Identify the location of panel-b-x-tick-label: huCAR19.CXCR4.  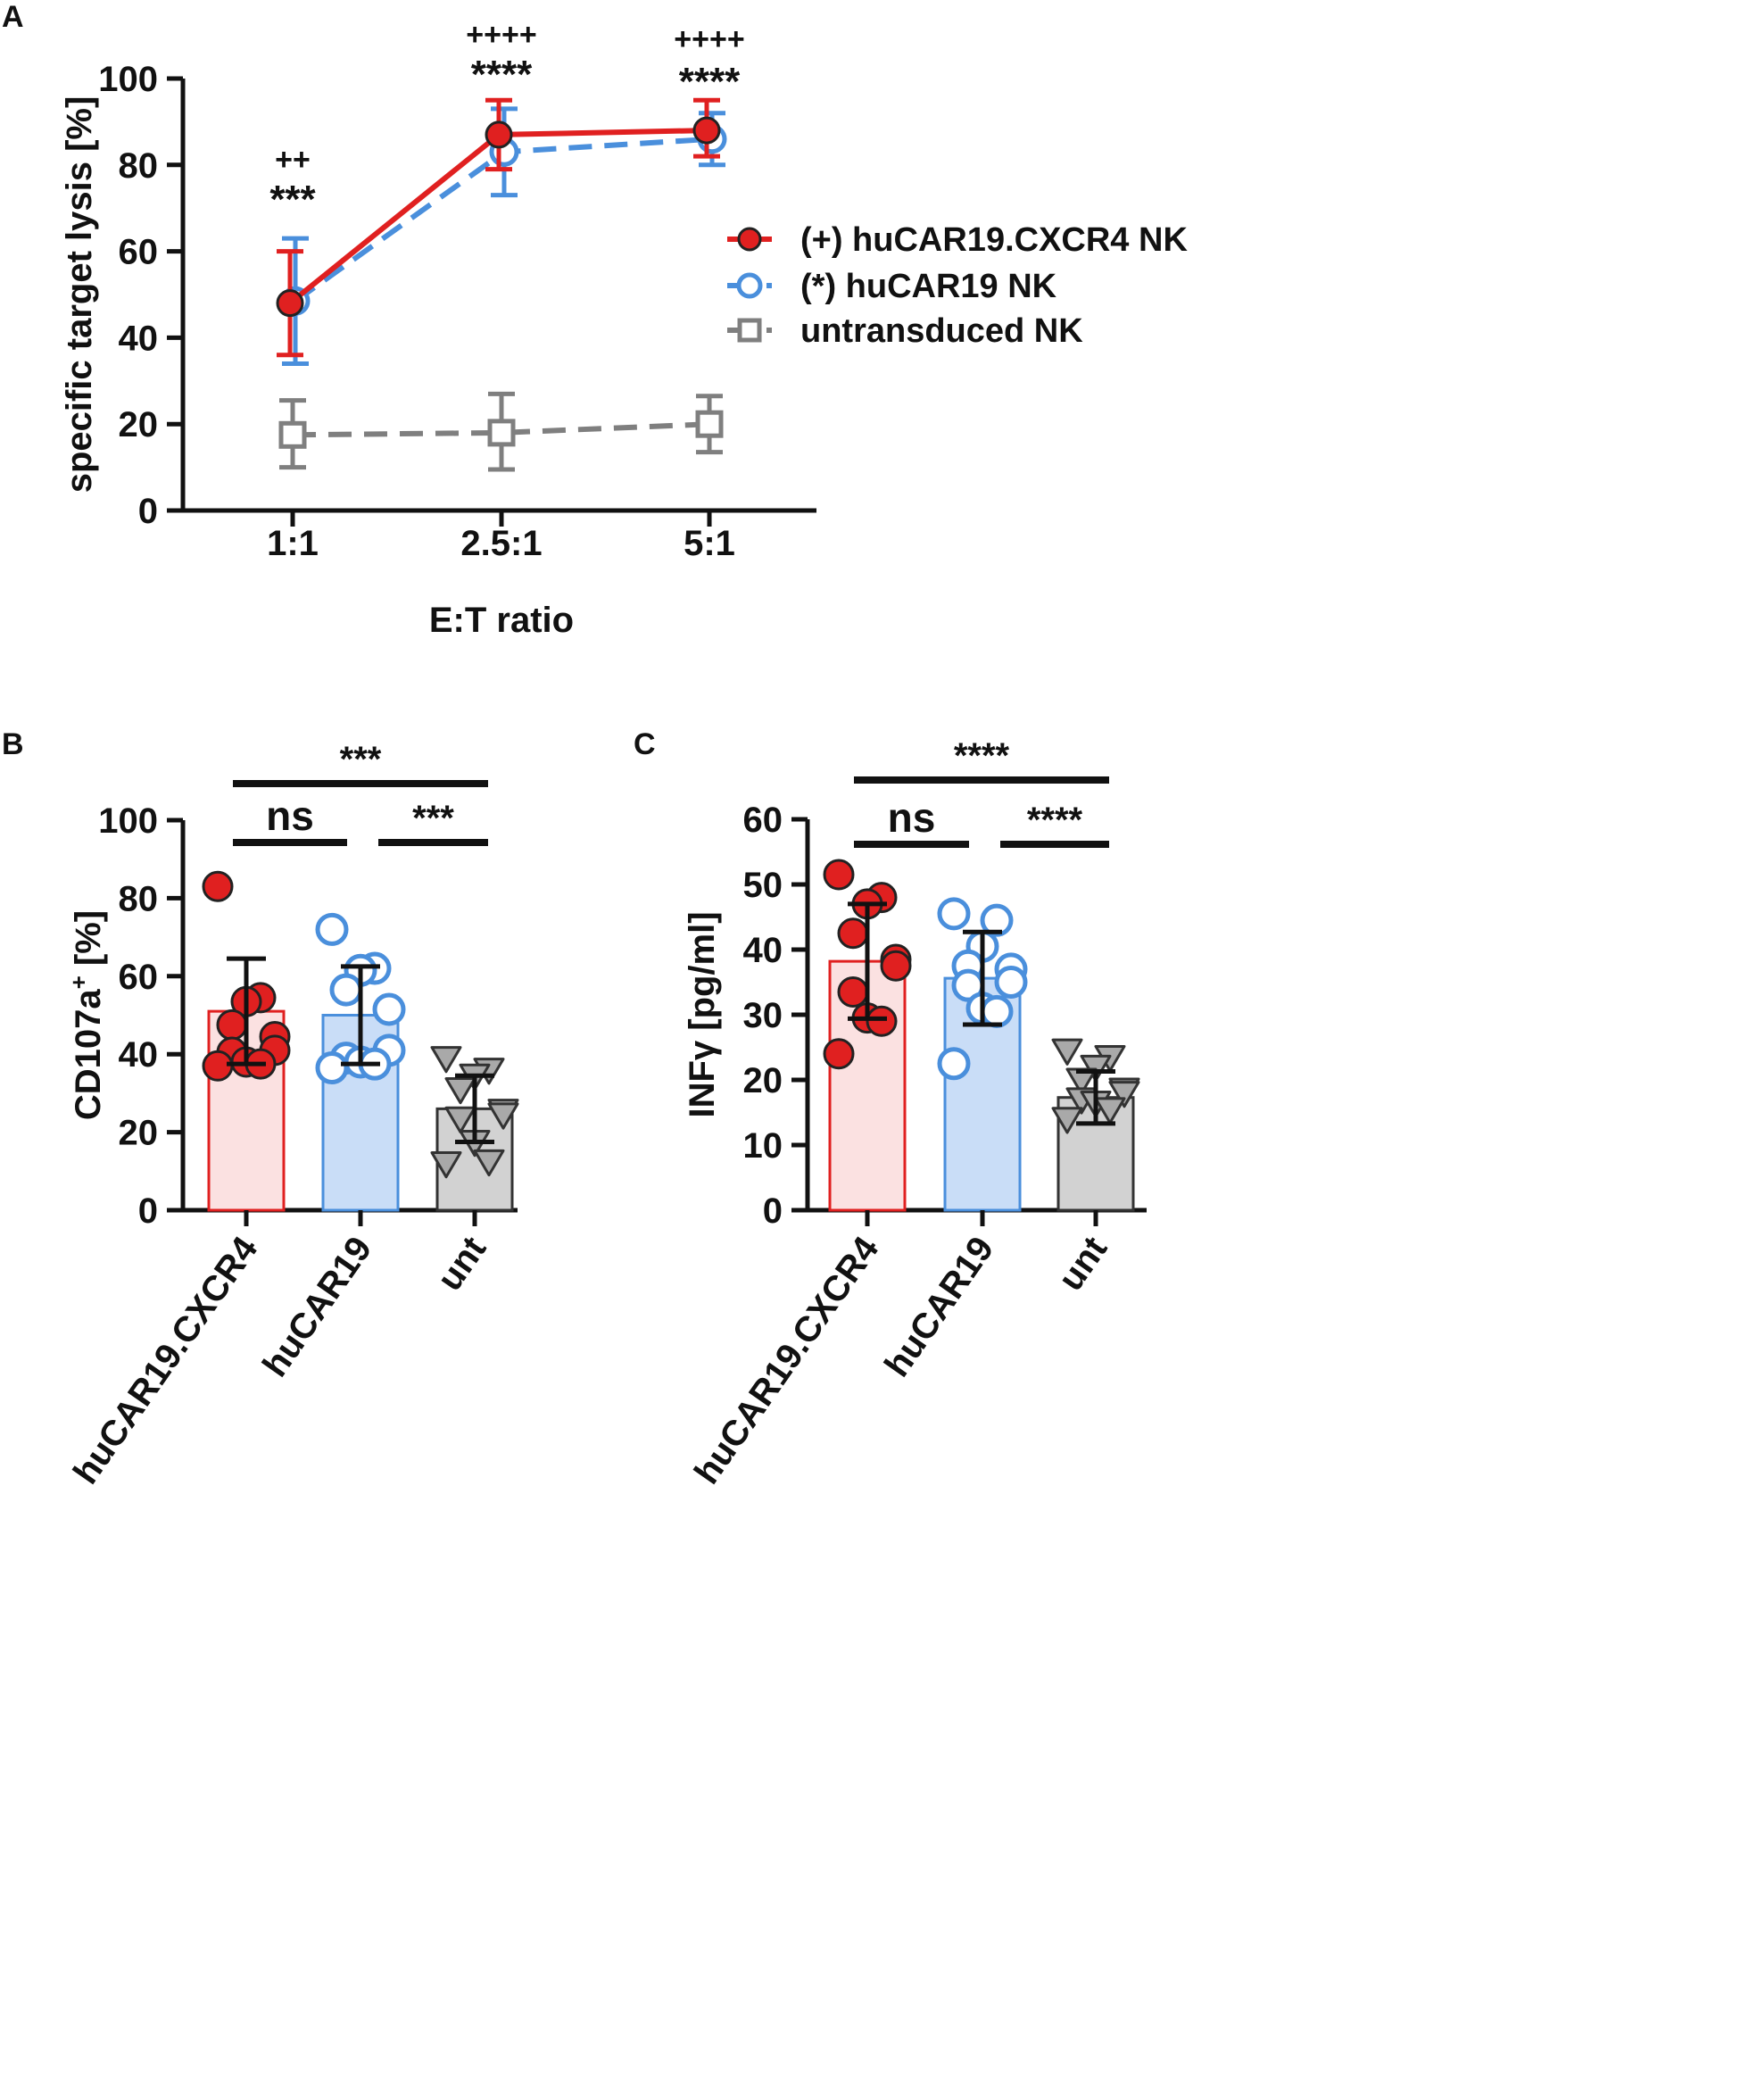
(166, 1359).